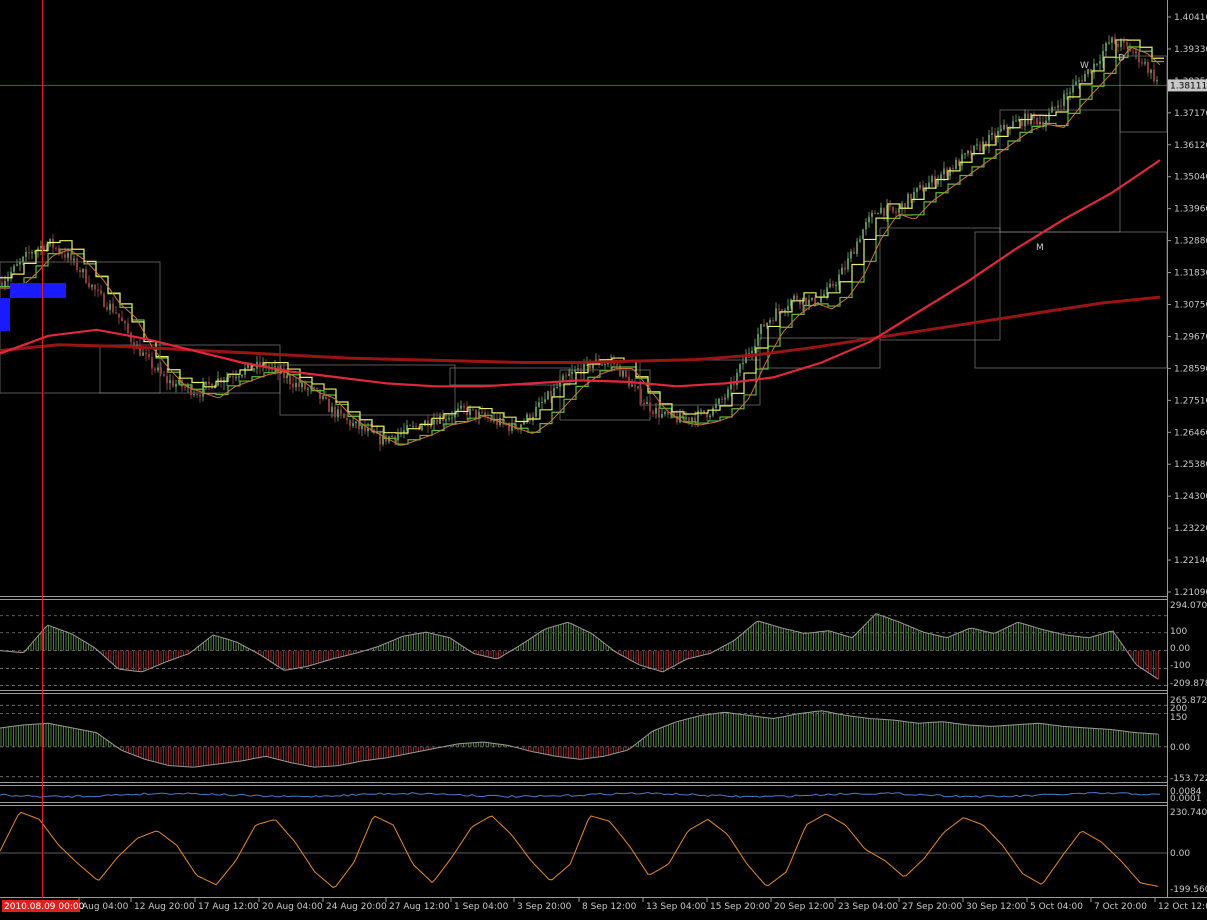 This screenshot has height=920, width=1207. I want to click on price-tick-label: 1.33960, so click(1190, 210).